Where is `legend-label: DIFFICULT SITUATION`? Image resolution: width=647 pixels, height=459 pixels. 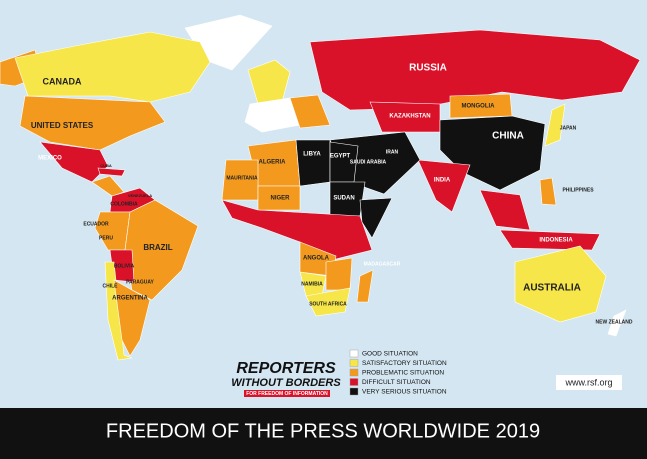
legend-label: DIFFICULT SITUATION is located at coordinates (396, 382).